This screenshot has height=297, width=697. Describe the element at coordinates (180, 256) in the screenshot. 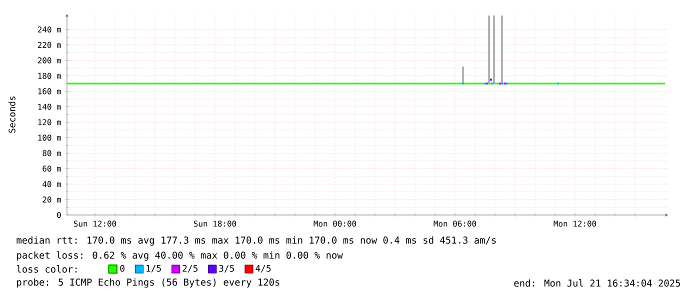

I see `text: packet loss: 0.62 % avg 40.00 % max 0.00 % min 0.00 % now` at that location.